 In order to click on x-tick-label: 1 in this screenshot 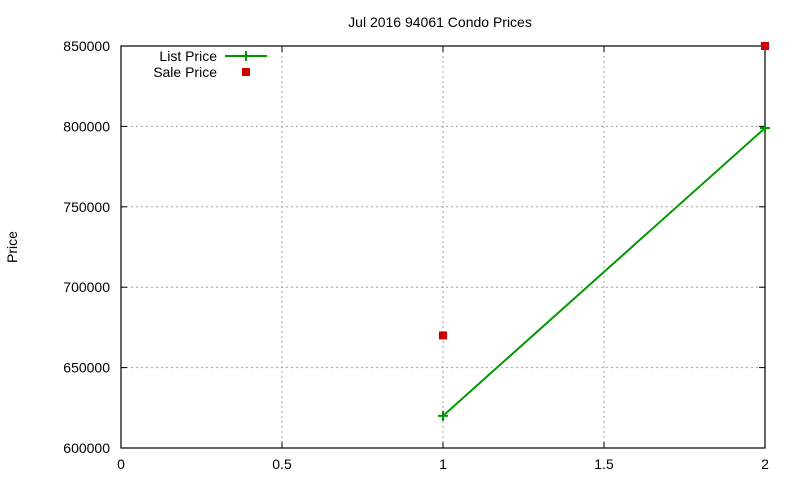, I will do `click(443, 464)`.